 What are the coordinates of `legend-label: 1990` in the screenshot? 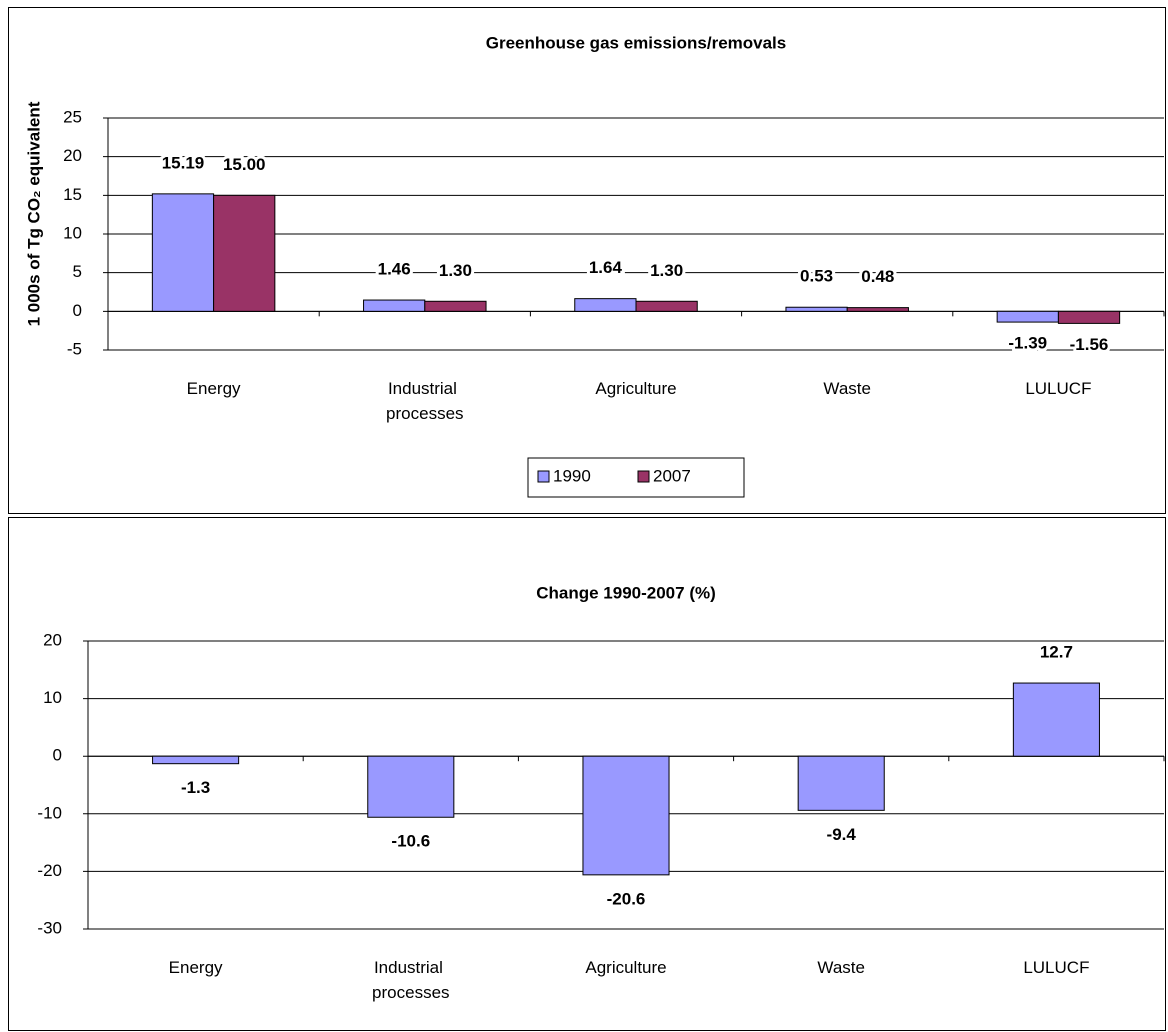 It's located at (572, 475).